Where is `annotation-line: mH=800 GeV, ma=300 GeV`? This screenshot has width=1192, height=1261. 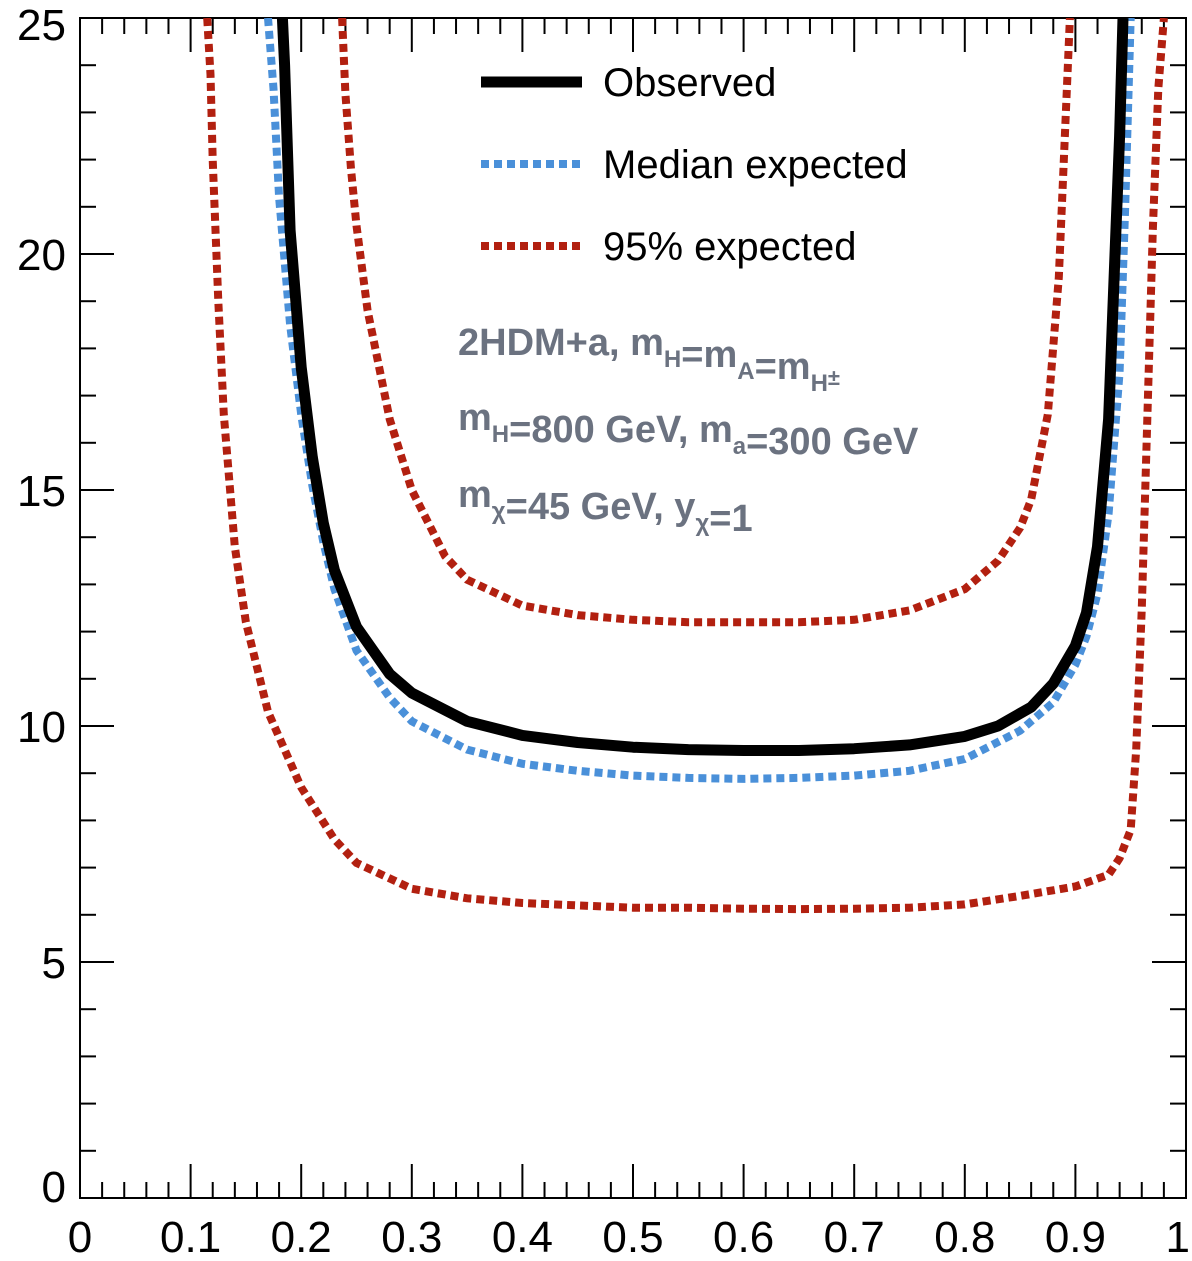
annotation-line: mH=800 GeV, ma=300 GeV is located at coordinates (688, 430).